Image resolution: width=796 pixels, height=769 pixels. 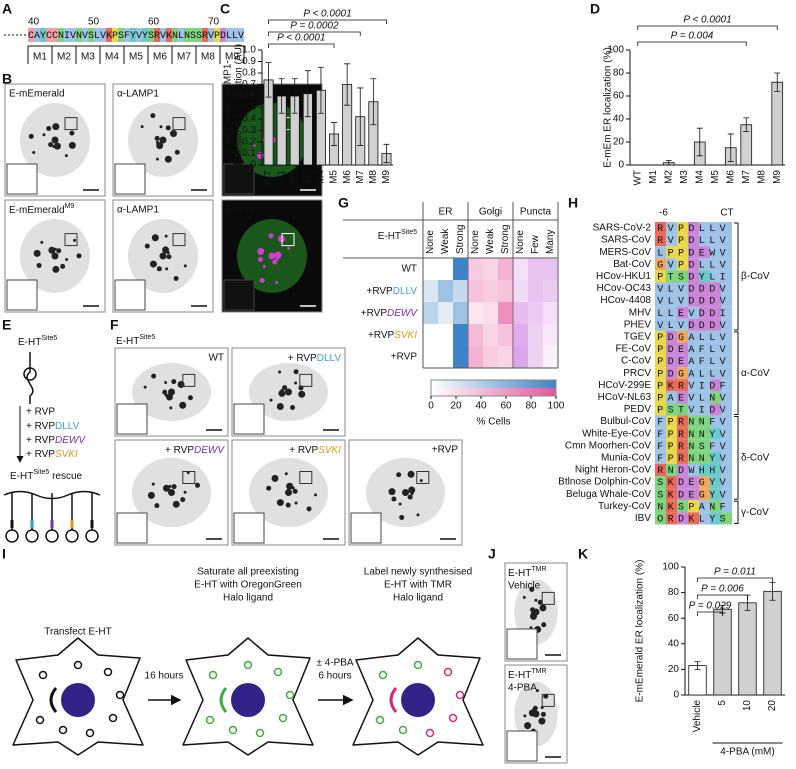 I want to click on residue-number: 60, so click(x=154, y=22).